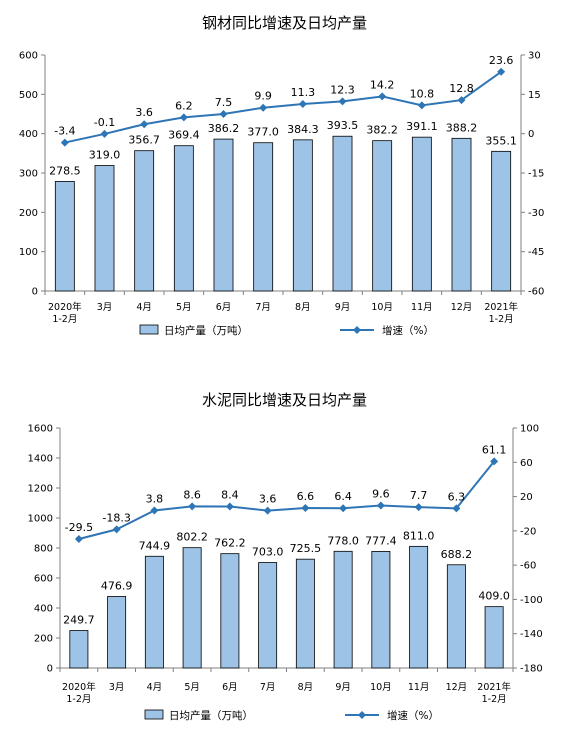 This screenshot has width=569, height=743. What do you see at coordinates (357, 330) in the screenshot?
I see `legend-line-marker` at bounding box center [357, 330].